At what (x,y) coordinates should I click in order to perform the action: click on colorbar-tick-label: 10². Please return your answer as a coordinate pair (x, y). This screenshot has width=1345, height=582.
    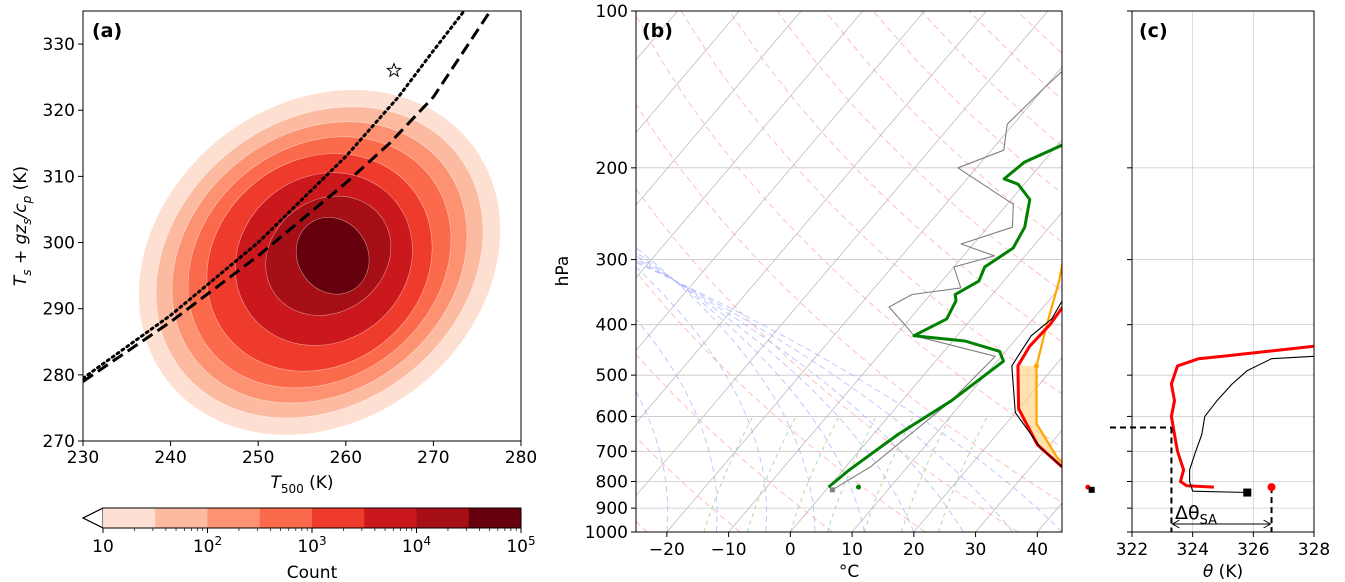
    Looking at the image, I should click on (207, 545).